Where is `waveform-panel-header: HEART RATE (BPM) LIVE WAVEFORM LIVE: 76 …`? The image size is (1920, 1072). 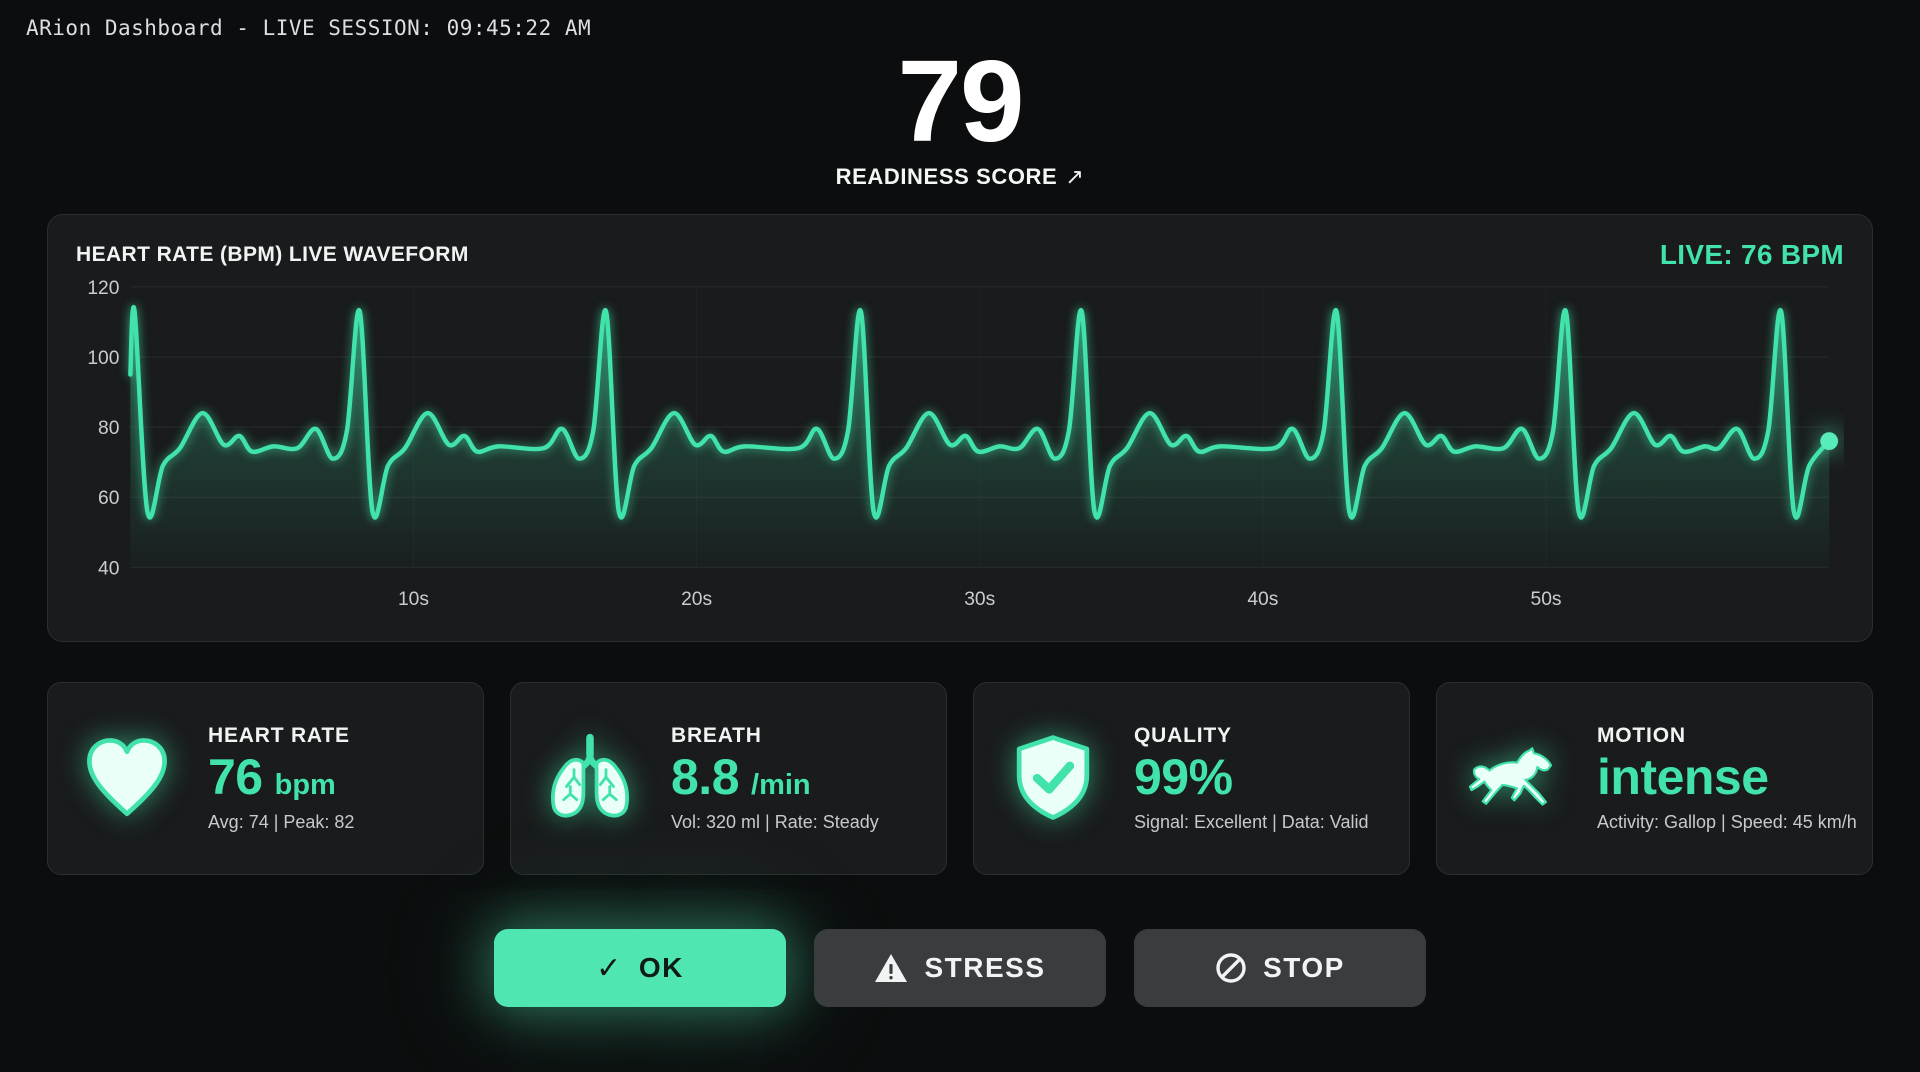 waveform-panel-header: HEART RATE (BPM) LIVE WAVEFORM LIVE: 76 … is located at coordinates (960, 255).